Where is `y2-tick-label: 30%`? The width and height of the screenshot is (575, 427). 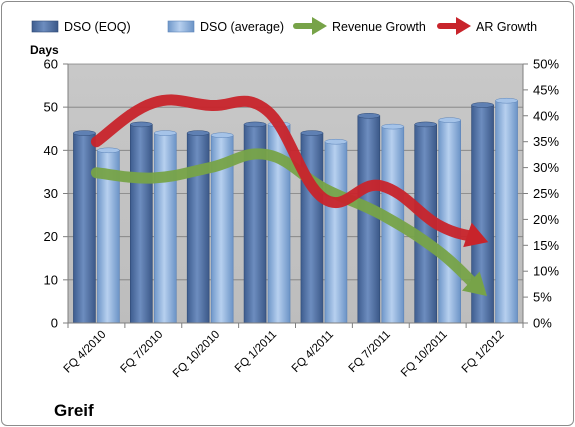
y2-tick-label: 30% is located at coordinates (546, 167).